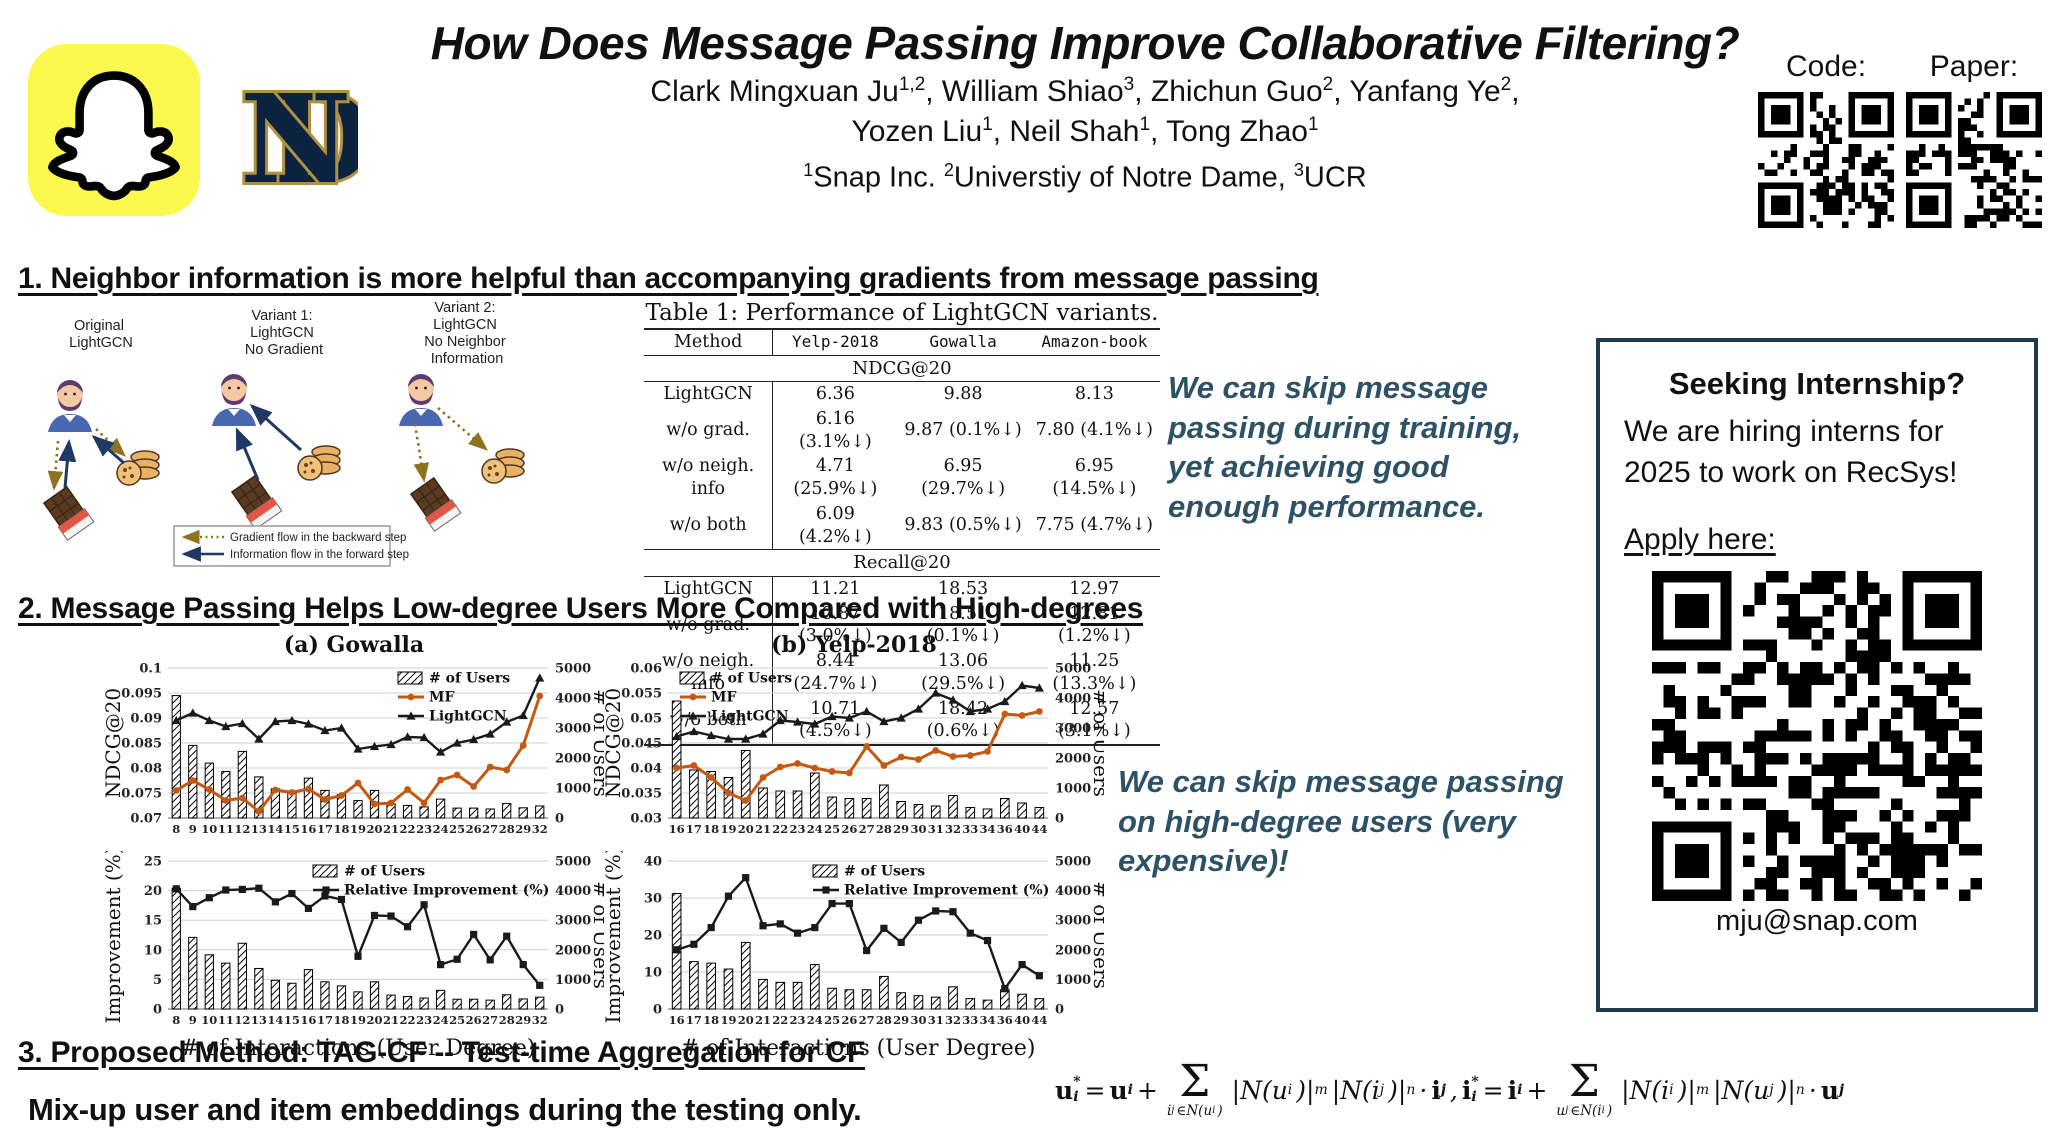 This screenshot has width=2070, height=1148. What do you see at coordinates (70, 406) in the screenshot?
I see `user-avatar-icon` at bounding box center [70, 406].